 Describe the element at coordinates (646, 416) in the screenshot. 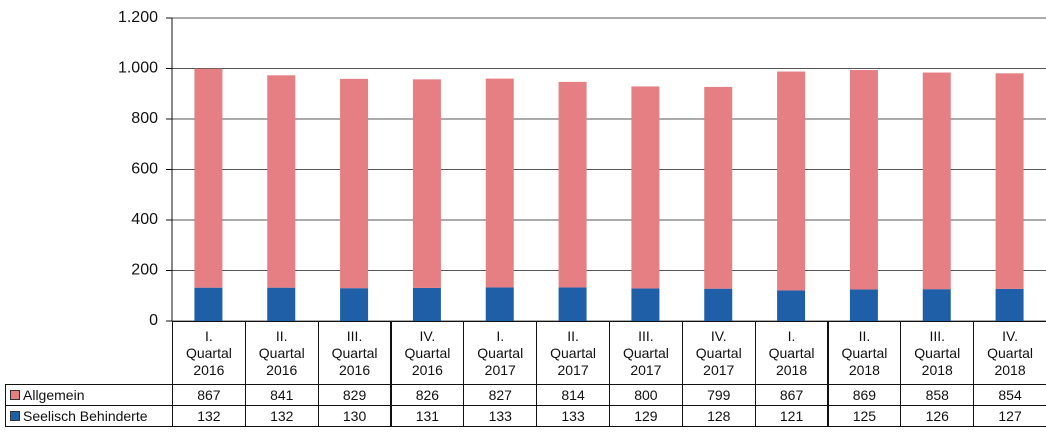

I see `data-label: 129` at that location.